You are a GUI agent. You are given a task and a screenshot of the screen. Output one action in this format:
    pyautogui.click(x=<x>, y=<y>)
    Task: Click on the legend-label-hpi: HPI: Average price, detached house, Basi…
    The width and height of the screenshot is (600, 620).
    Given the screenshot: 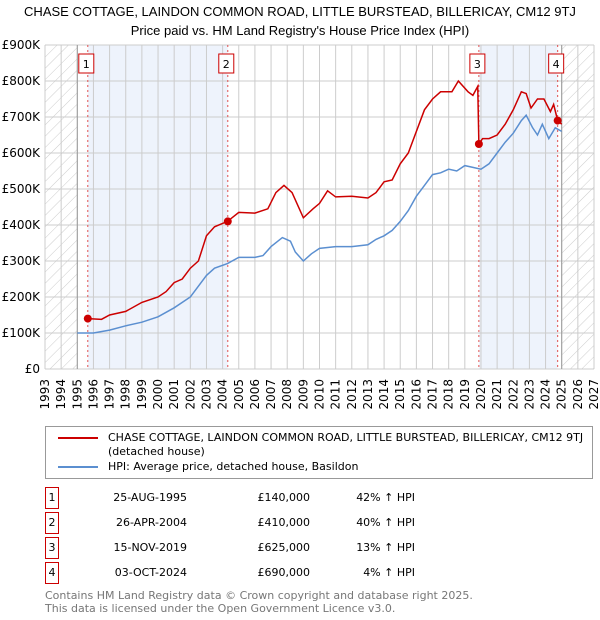 What is the action you would take?
    pyautogui.click(x=233, y=466)
    